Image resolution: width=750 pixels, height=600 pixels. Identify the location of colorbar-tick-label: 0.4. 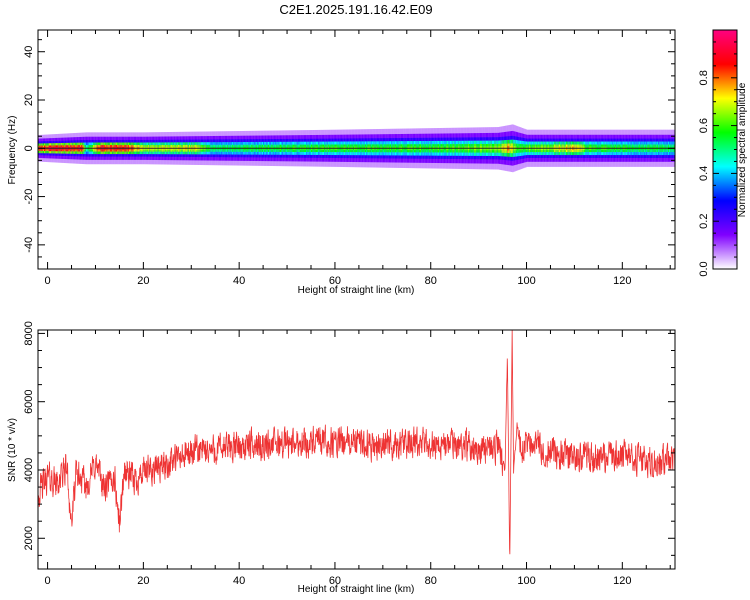
(704, 173).